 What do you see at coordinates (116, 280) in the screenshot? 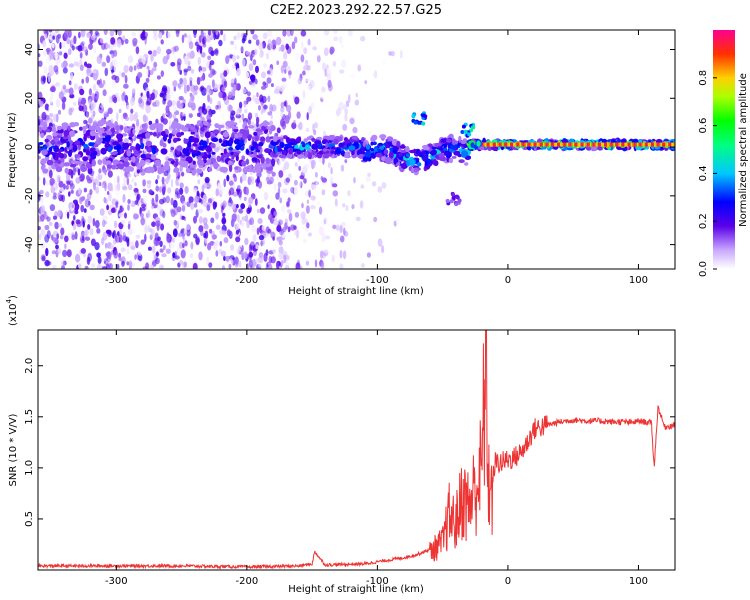
I see `x-tick-label: -300` at bounding box center [116, 280].